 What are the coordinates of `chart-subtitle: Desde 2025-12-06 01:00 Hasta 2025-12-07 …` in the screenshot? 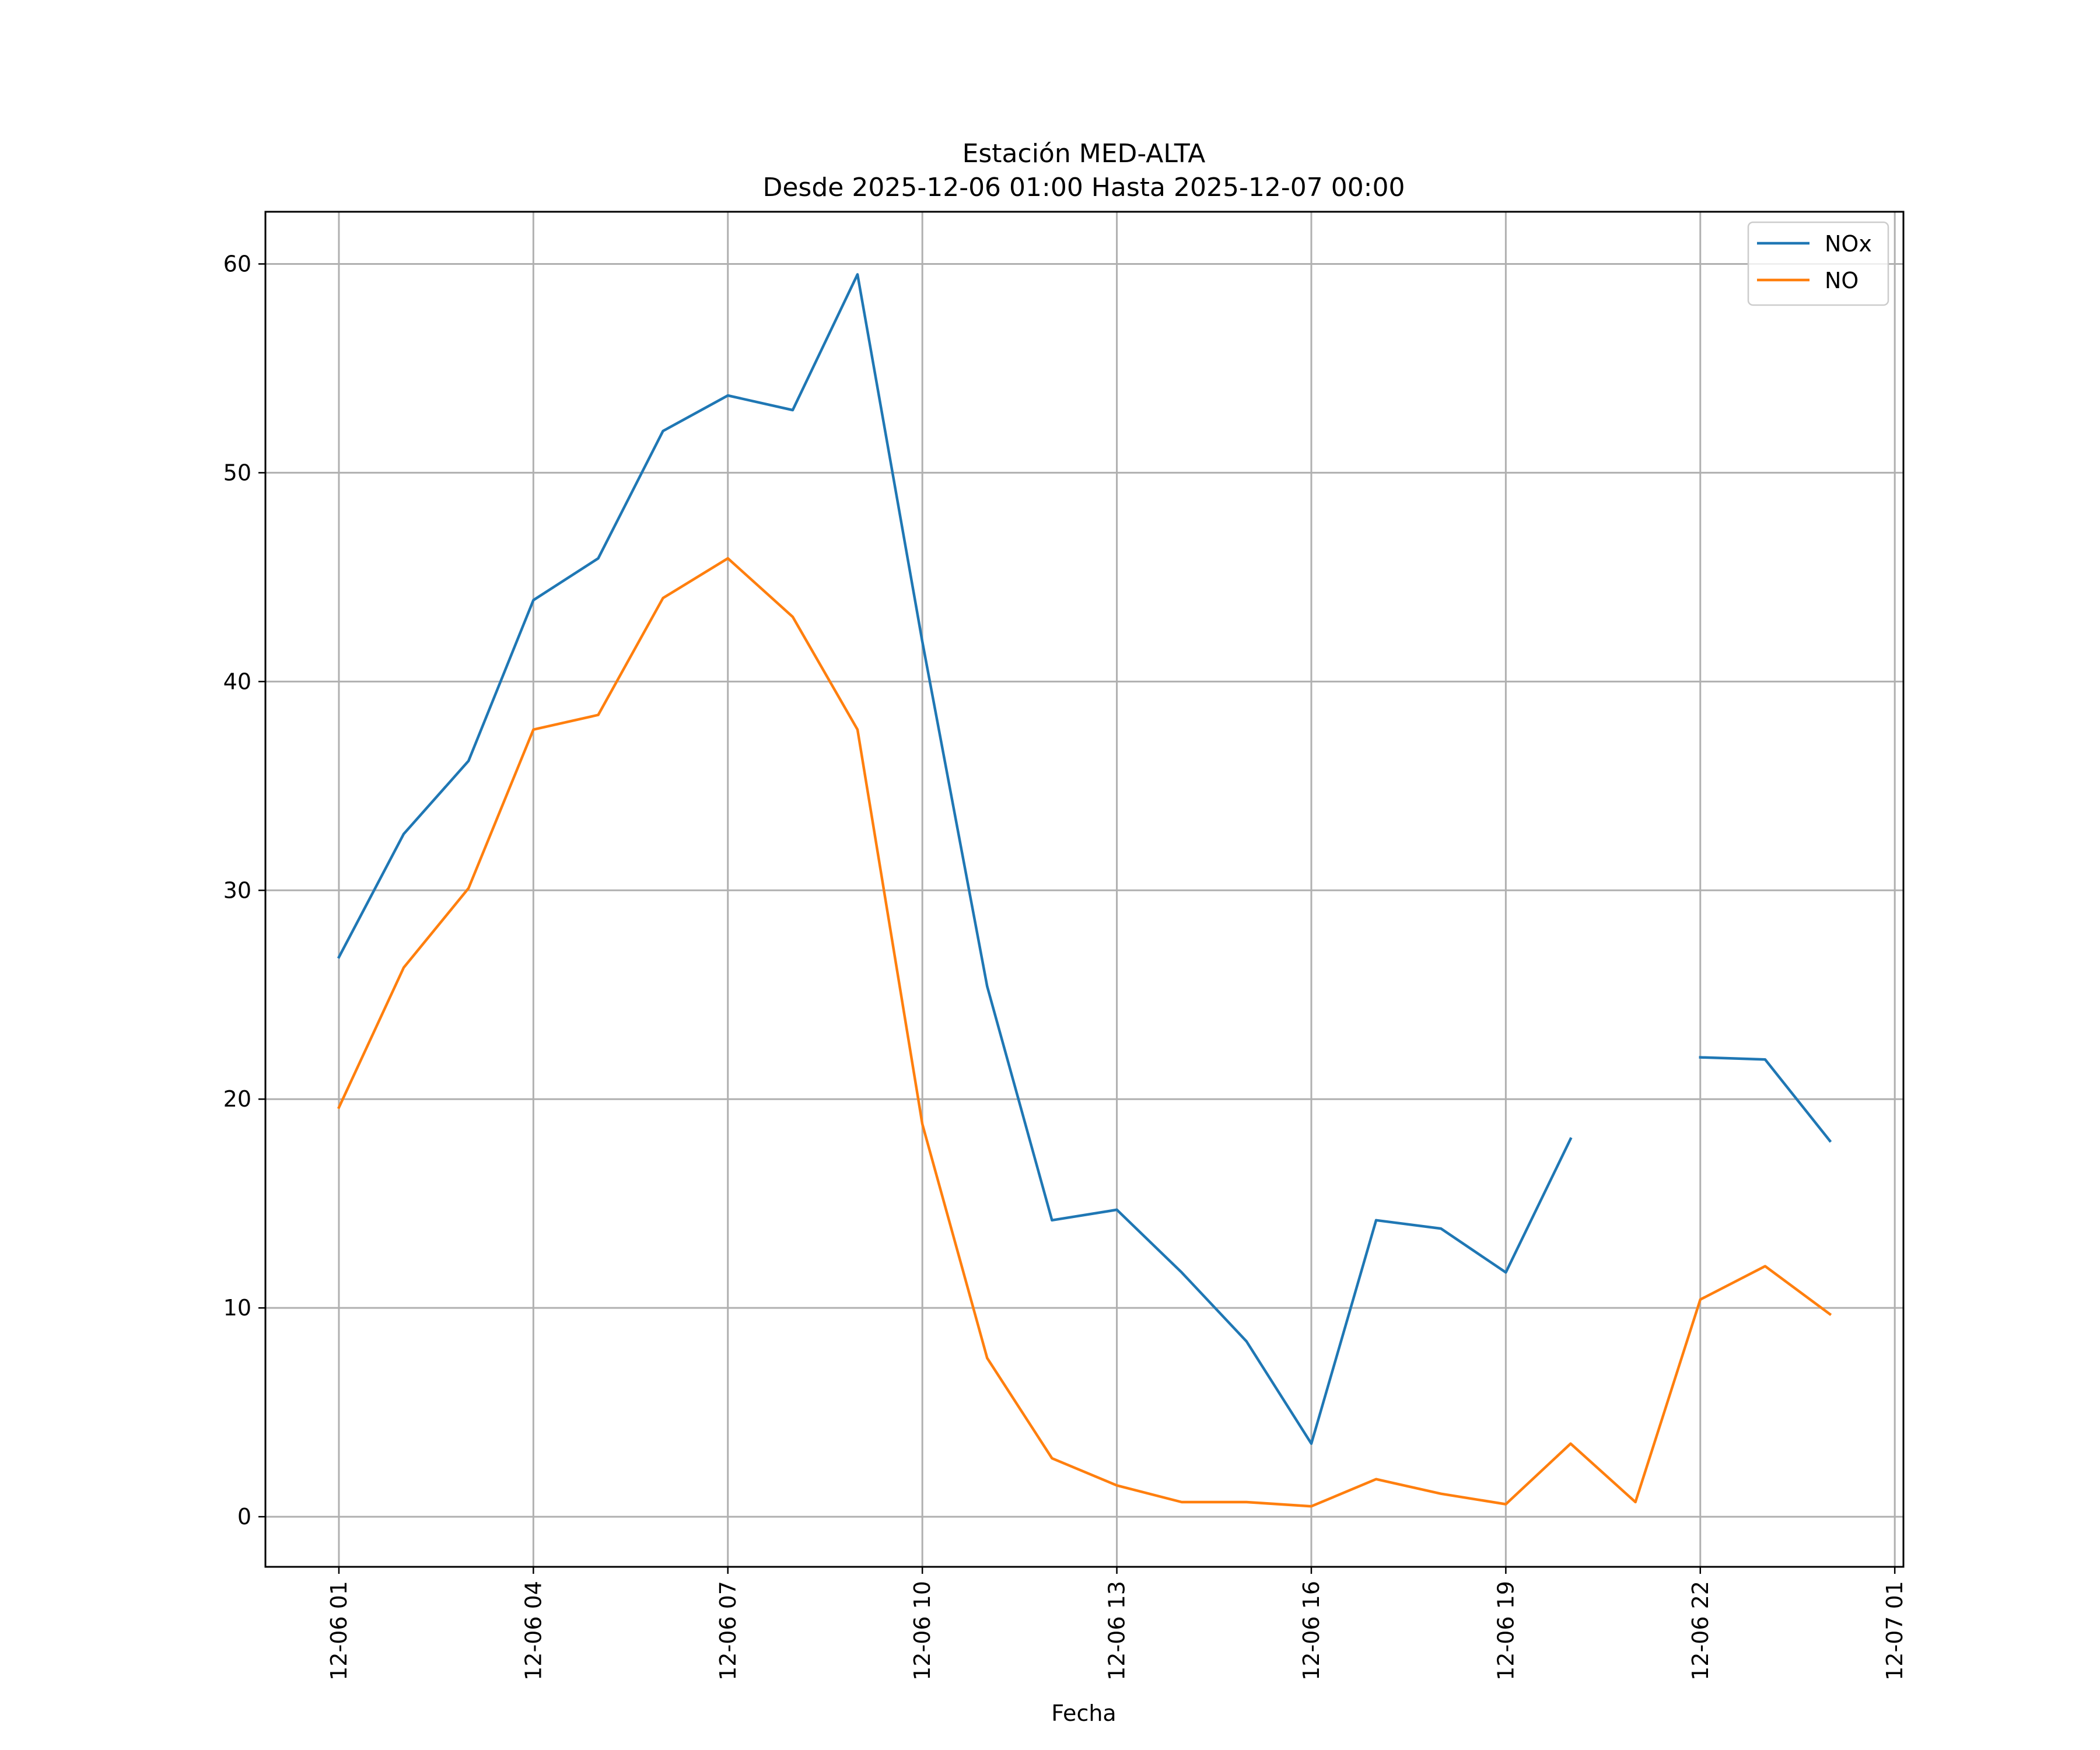 It's located at (1083, 187).